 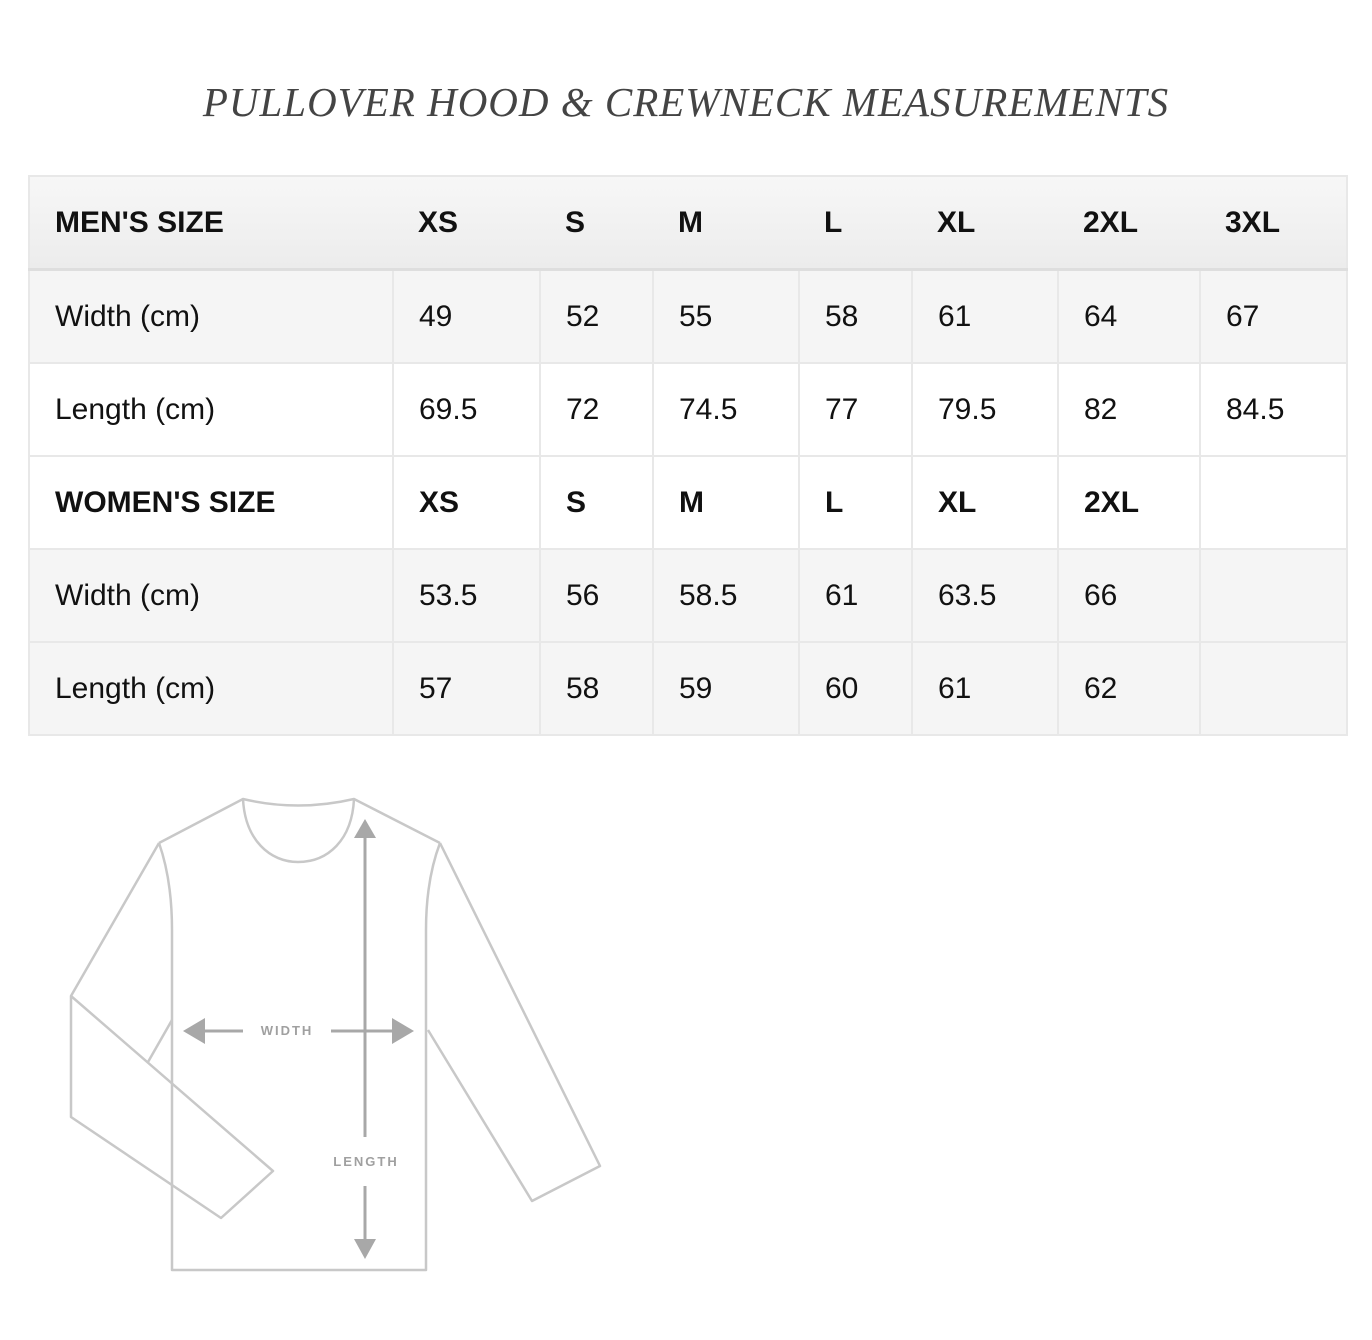 I want to click on womens-length-row: Length (cm) 57 58 59 60 61 62, so click(x=688, y=688).